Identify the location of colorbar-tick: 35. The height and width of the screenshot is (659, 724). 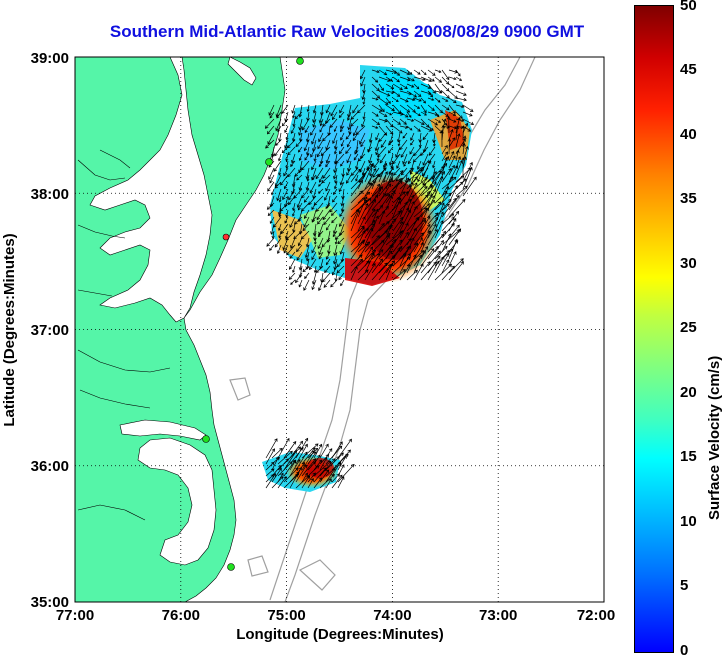
(688, 198).